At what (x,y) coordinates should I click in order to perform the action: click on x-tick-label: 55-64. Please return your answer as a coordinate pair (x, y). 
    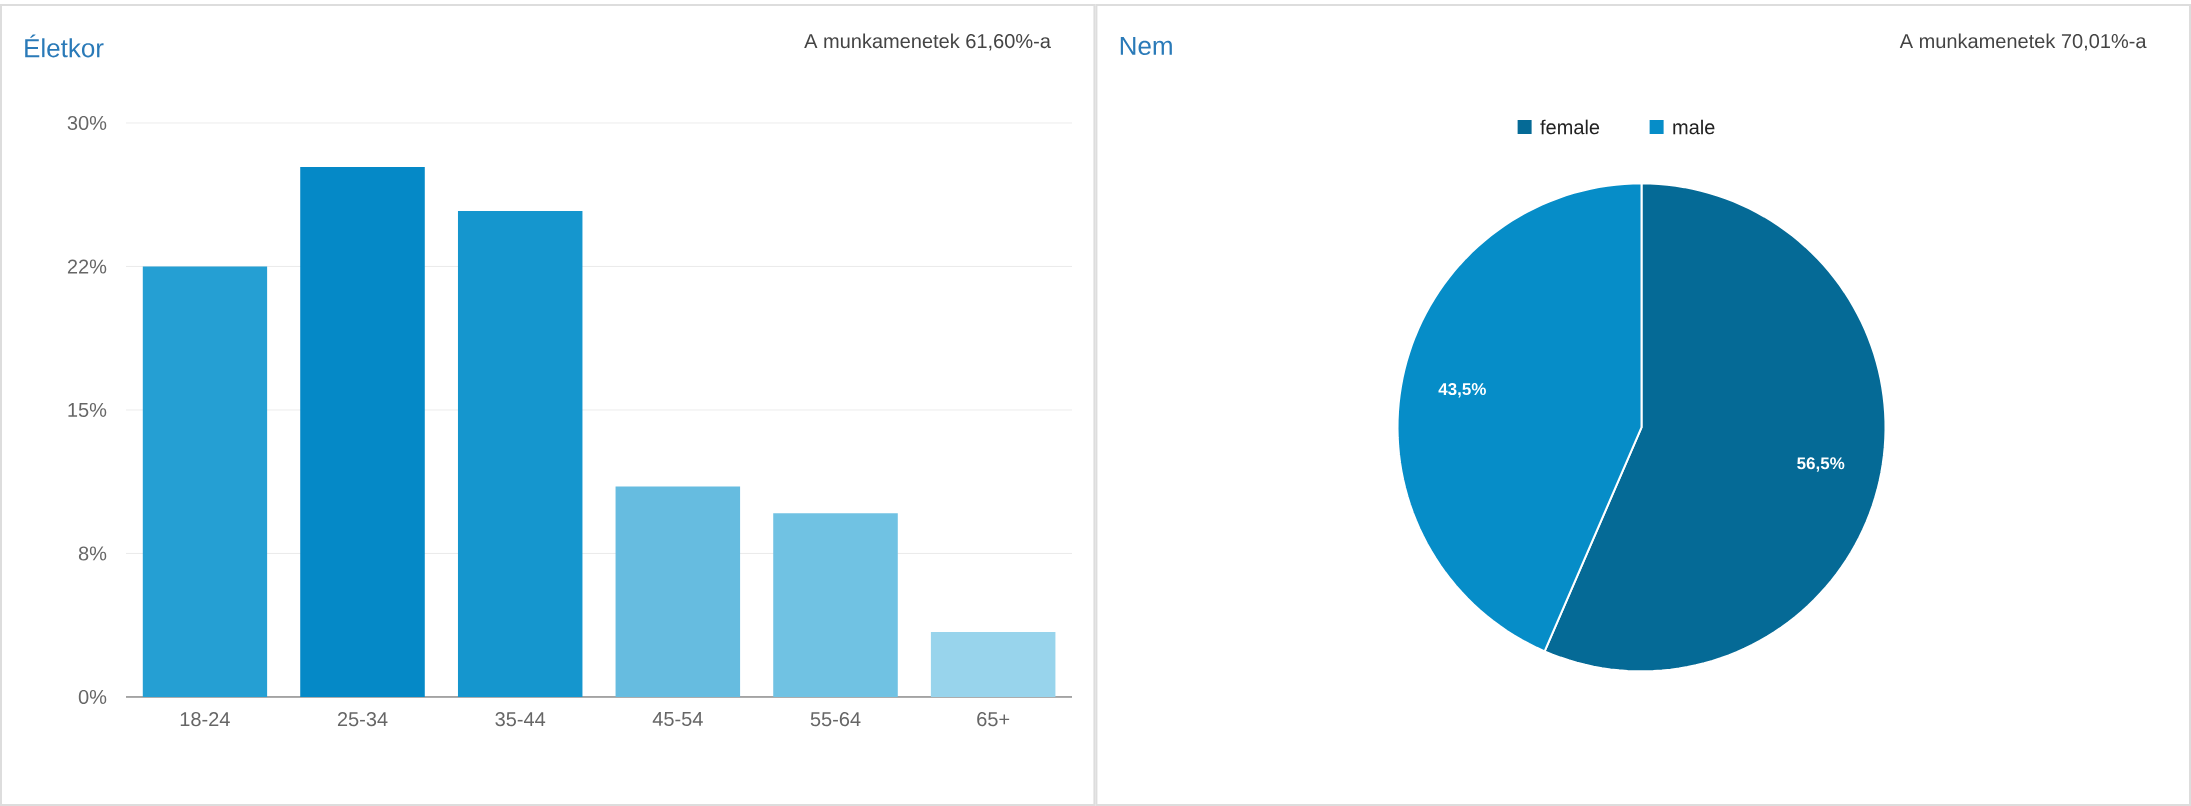
    Looking at the image, I should click on (835, 719).